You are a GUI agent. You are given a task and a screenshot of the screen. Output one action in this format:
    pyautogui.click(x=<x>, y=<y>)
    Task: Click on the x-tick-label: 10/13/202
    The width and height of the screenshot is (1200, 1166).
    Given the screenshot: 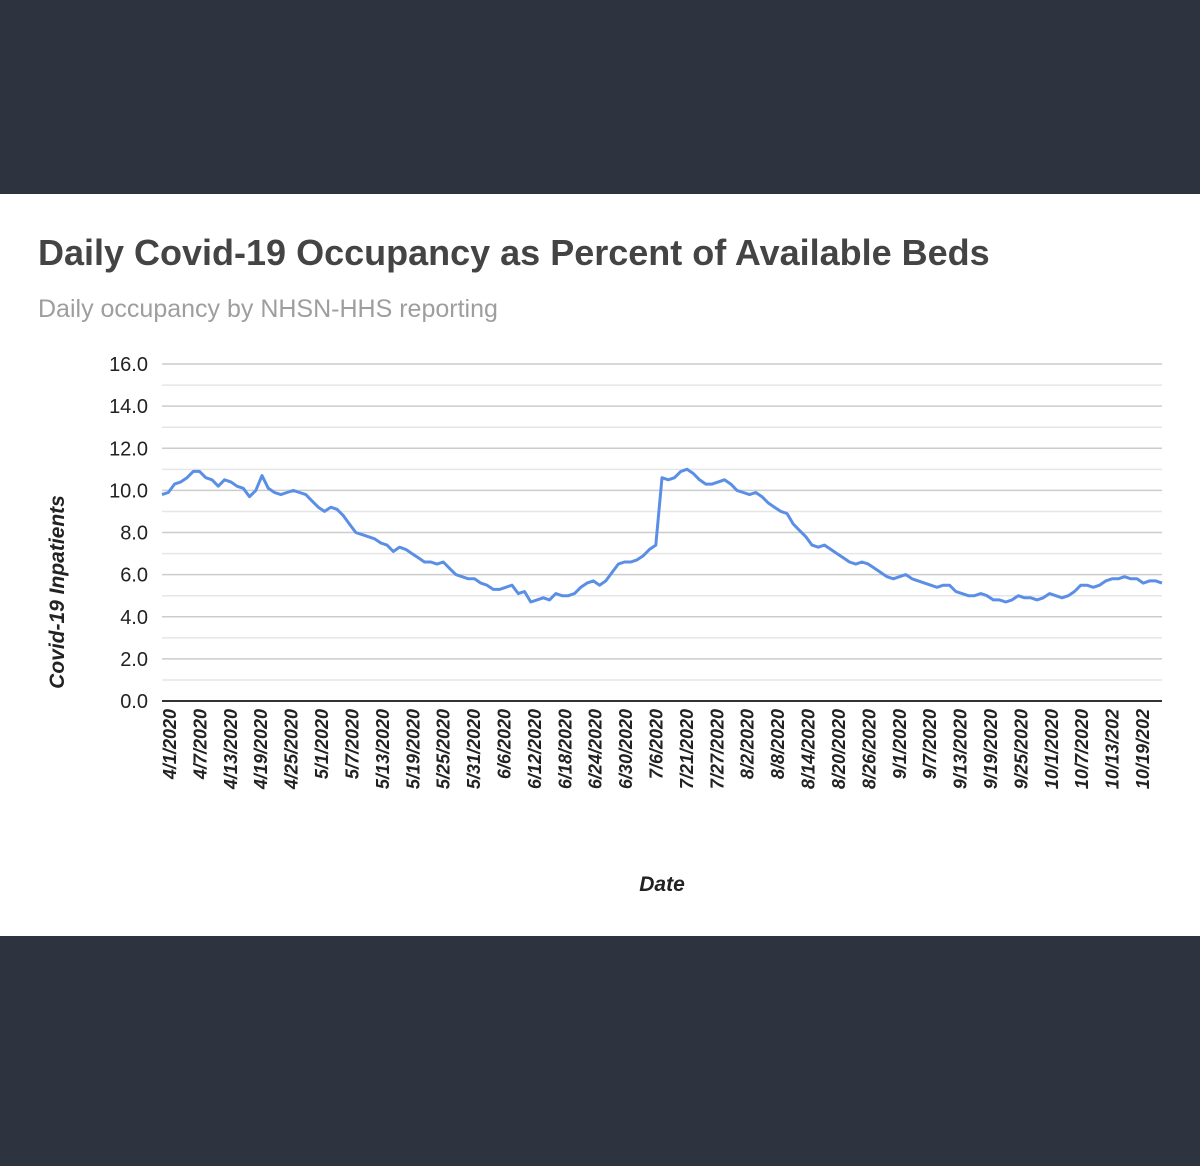 What is the action you would take?
    pyautogui.click(x=1113, y=749)
    